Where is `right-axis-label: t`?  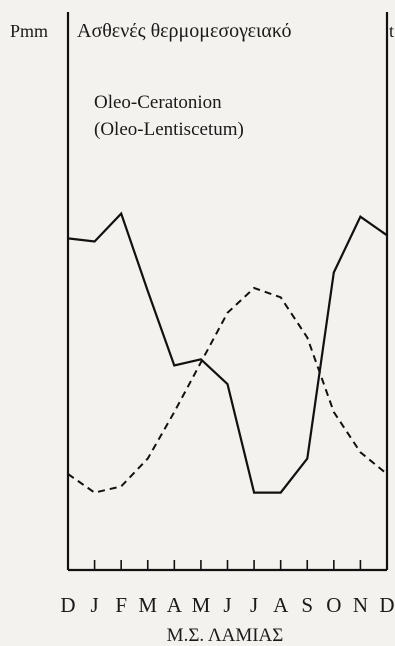 right-axis-label: t is located at coordinates (391, 31).